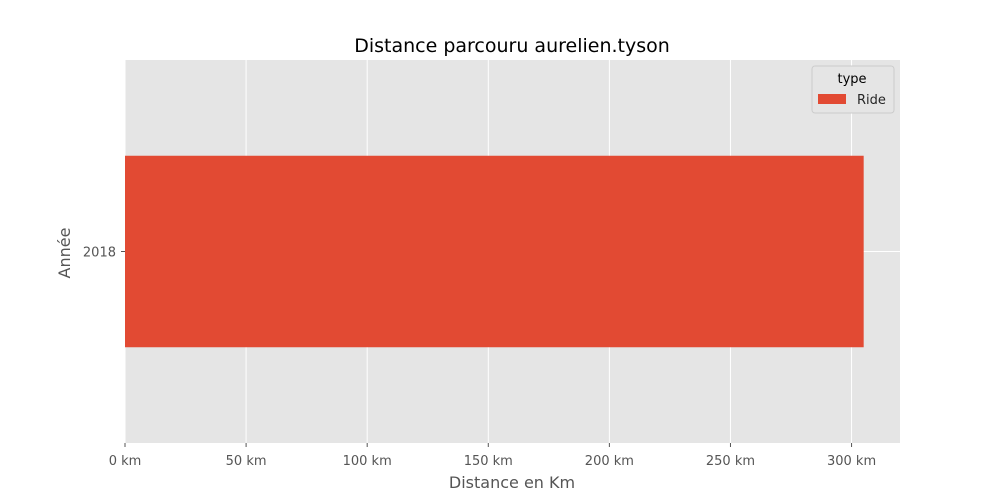  I want to click on x-axis-ticks: 0 km 50 km 100 km 150 km 200 km 250 km 300 km, so click(492, 456).